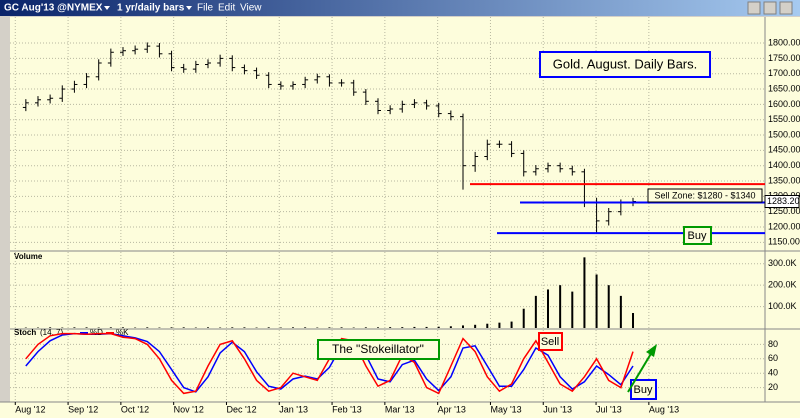  I want to click on annotation: Sell, so click(550, 342).